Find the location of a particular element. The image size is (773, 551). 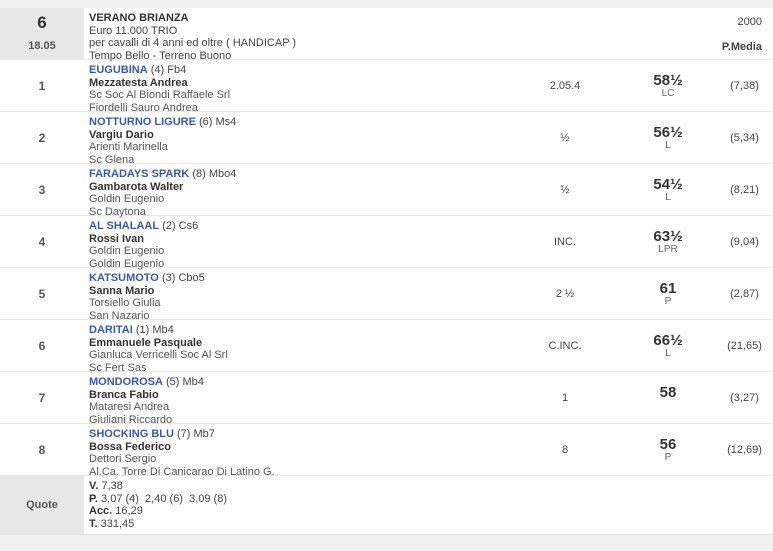

finish-position-cell: 8 is located at coordinates (42, 449).